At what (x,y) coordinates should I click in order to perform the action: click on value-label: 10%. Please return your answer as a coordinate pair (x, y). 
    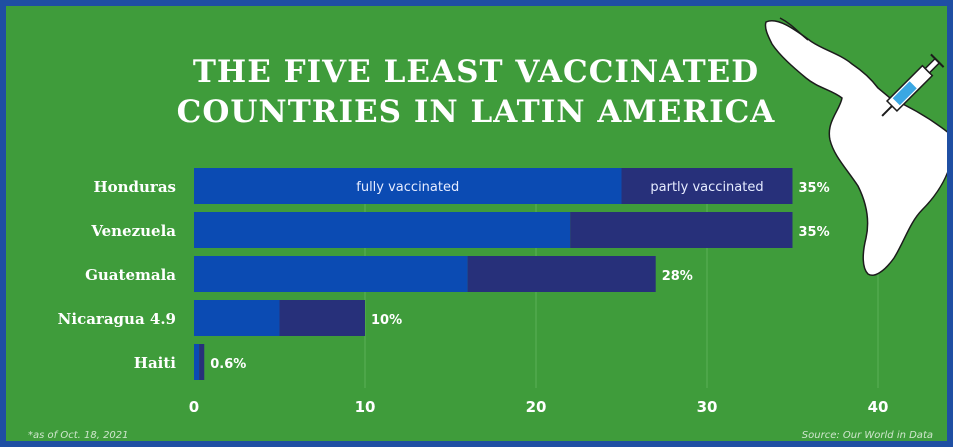
    Looking at the image, I should click on (386, 320).